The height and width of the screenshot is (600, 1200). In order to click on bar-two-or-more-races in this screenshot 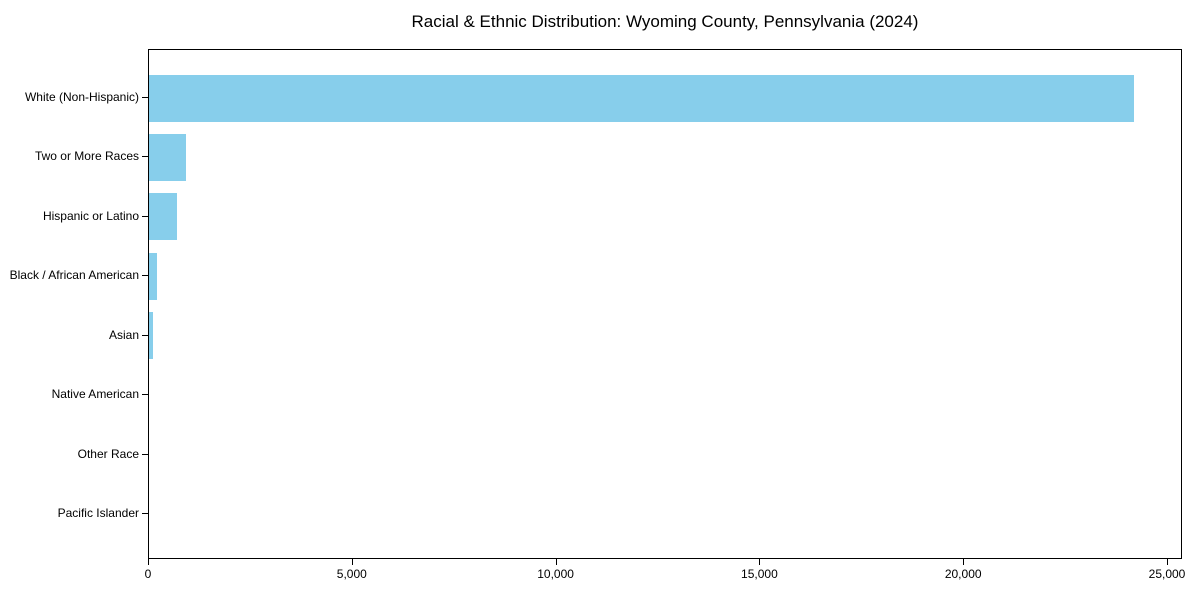, I will do `click(168, 157)`.